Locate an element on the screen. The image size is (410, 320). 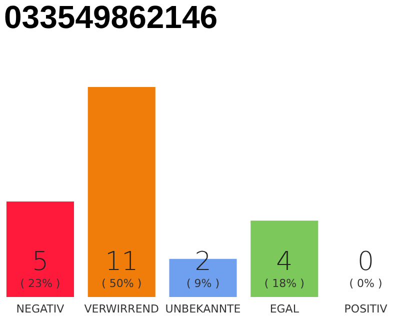
x-tick-label: UNBEKANNTE is located at coordinates (203, 309).